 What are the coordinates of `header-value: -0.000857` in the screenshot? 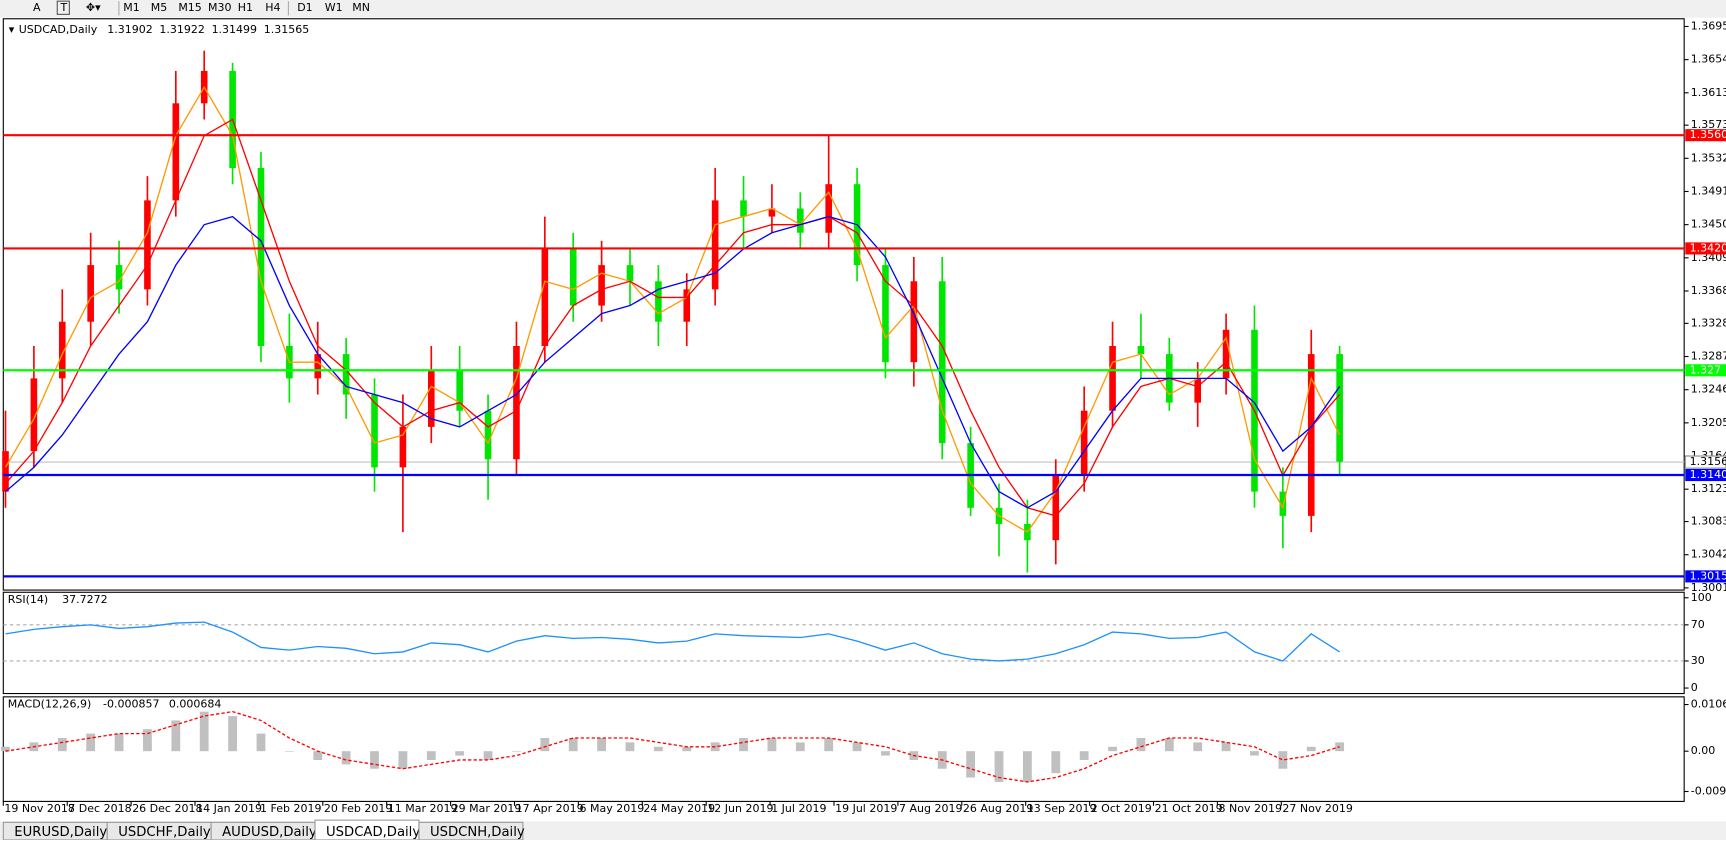 It's located at (131, 704).